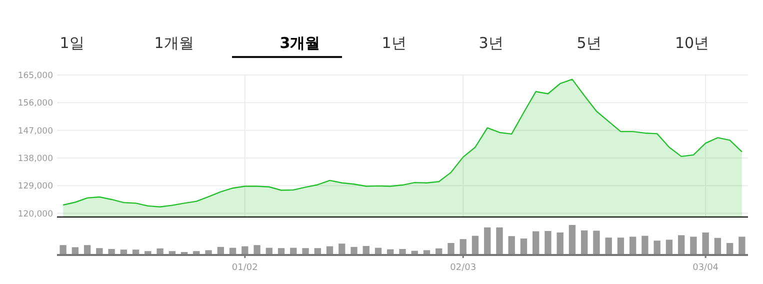 This screenshot has width=763, height=284. Describe the element at coordinates (394, 43) in the screenshot. I see `text: 1년` at that location.